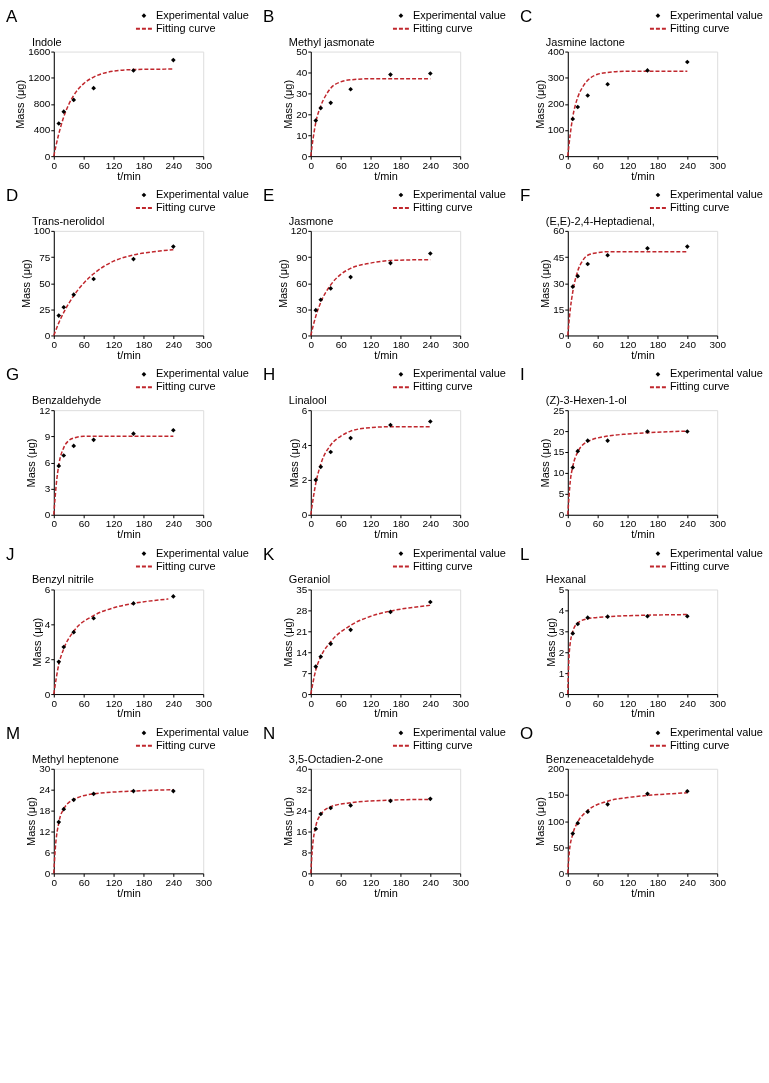 The image size is (769, 1083). What do you see at coordinates (524, 554) in the screenshot?
I see `text: L` at bounding box center [524, 554].